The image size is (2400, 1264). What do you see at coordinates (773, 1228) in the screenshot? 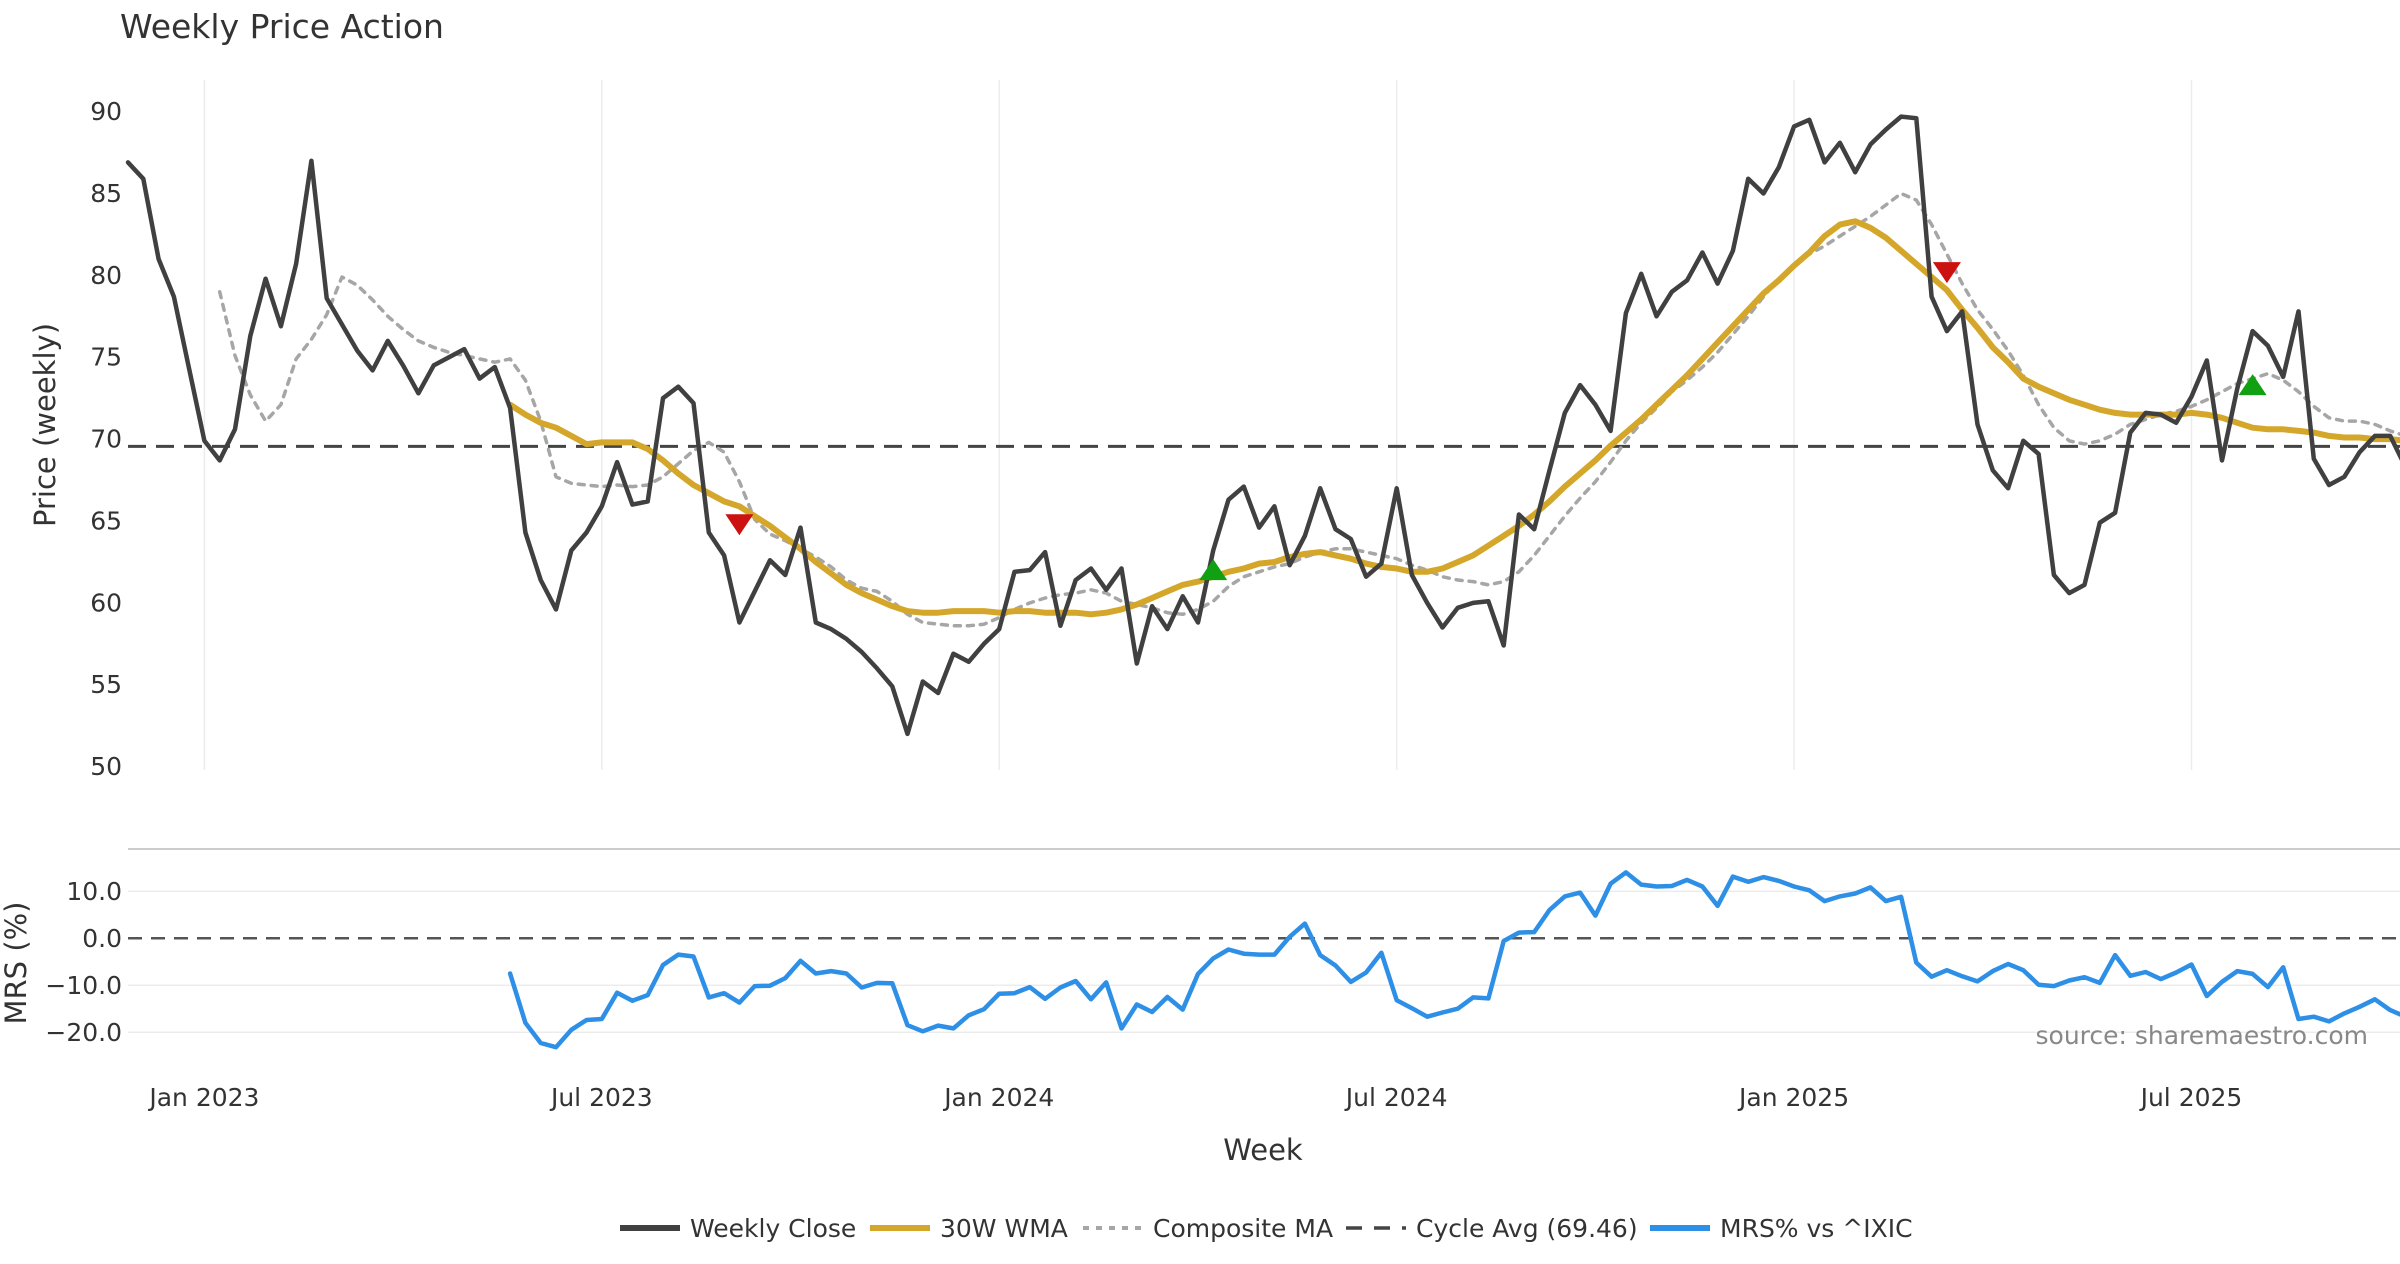
I see `legend-label: Weekly Close` at bounding box center [773, 1228].